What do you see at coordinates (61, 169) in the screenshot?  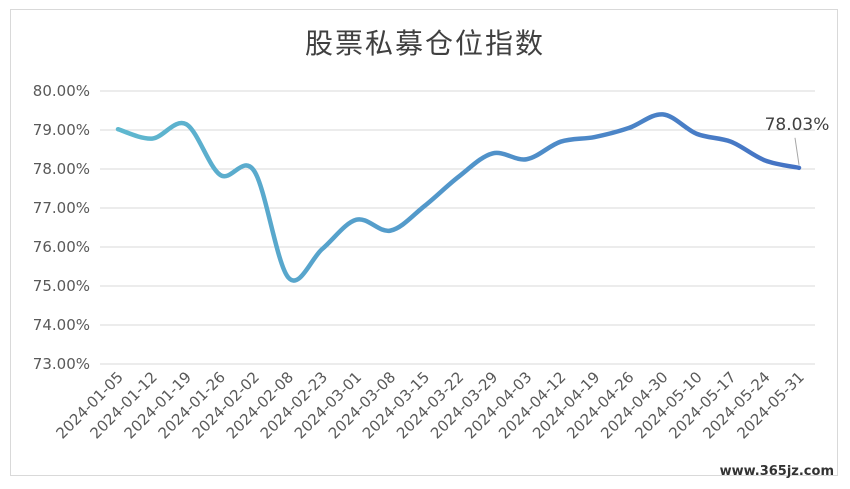 I see `y-tick-label: 78.00%` at bounding box center [61, 169].